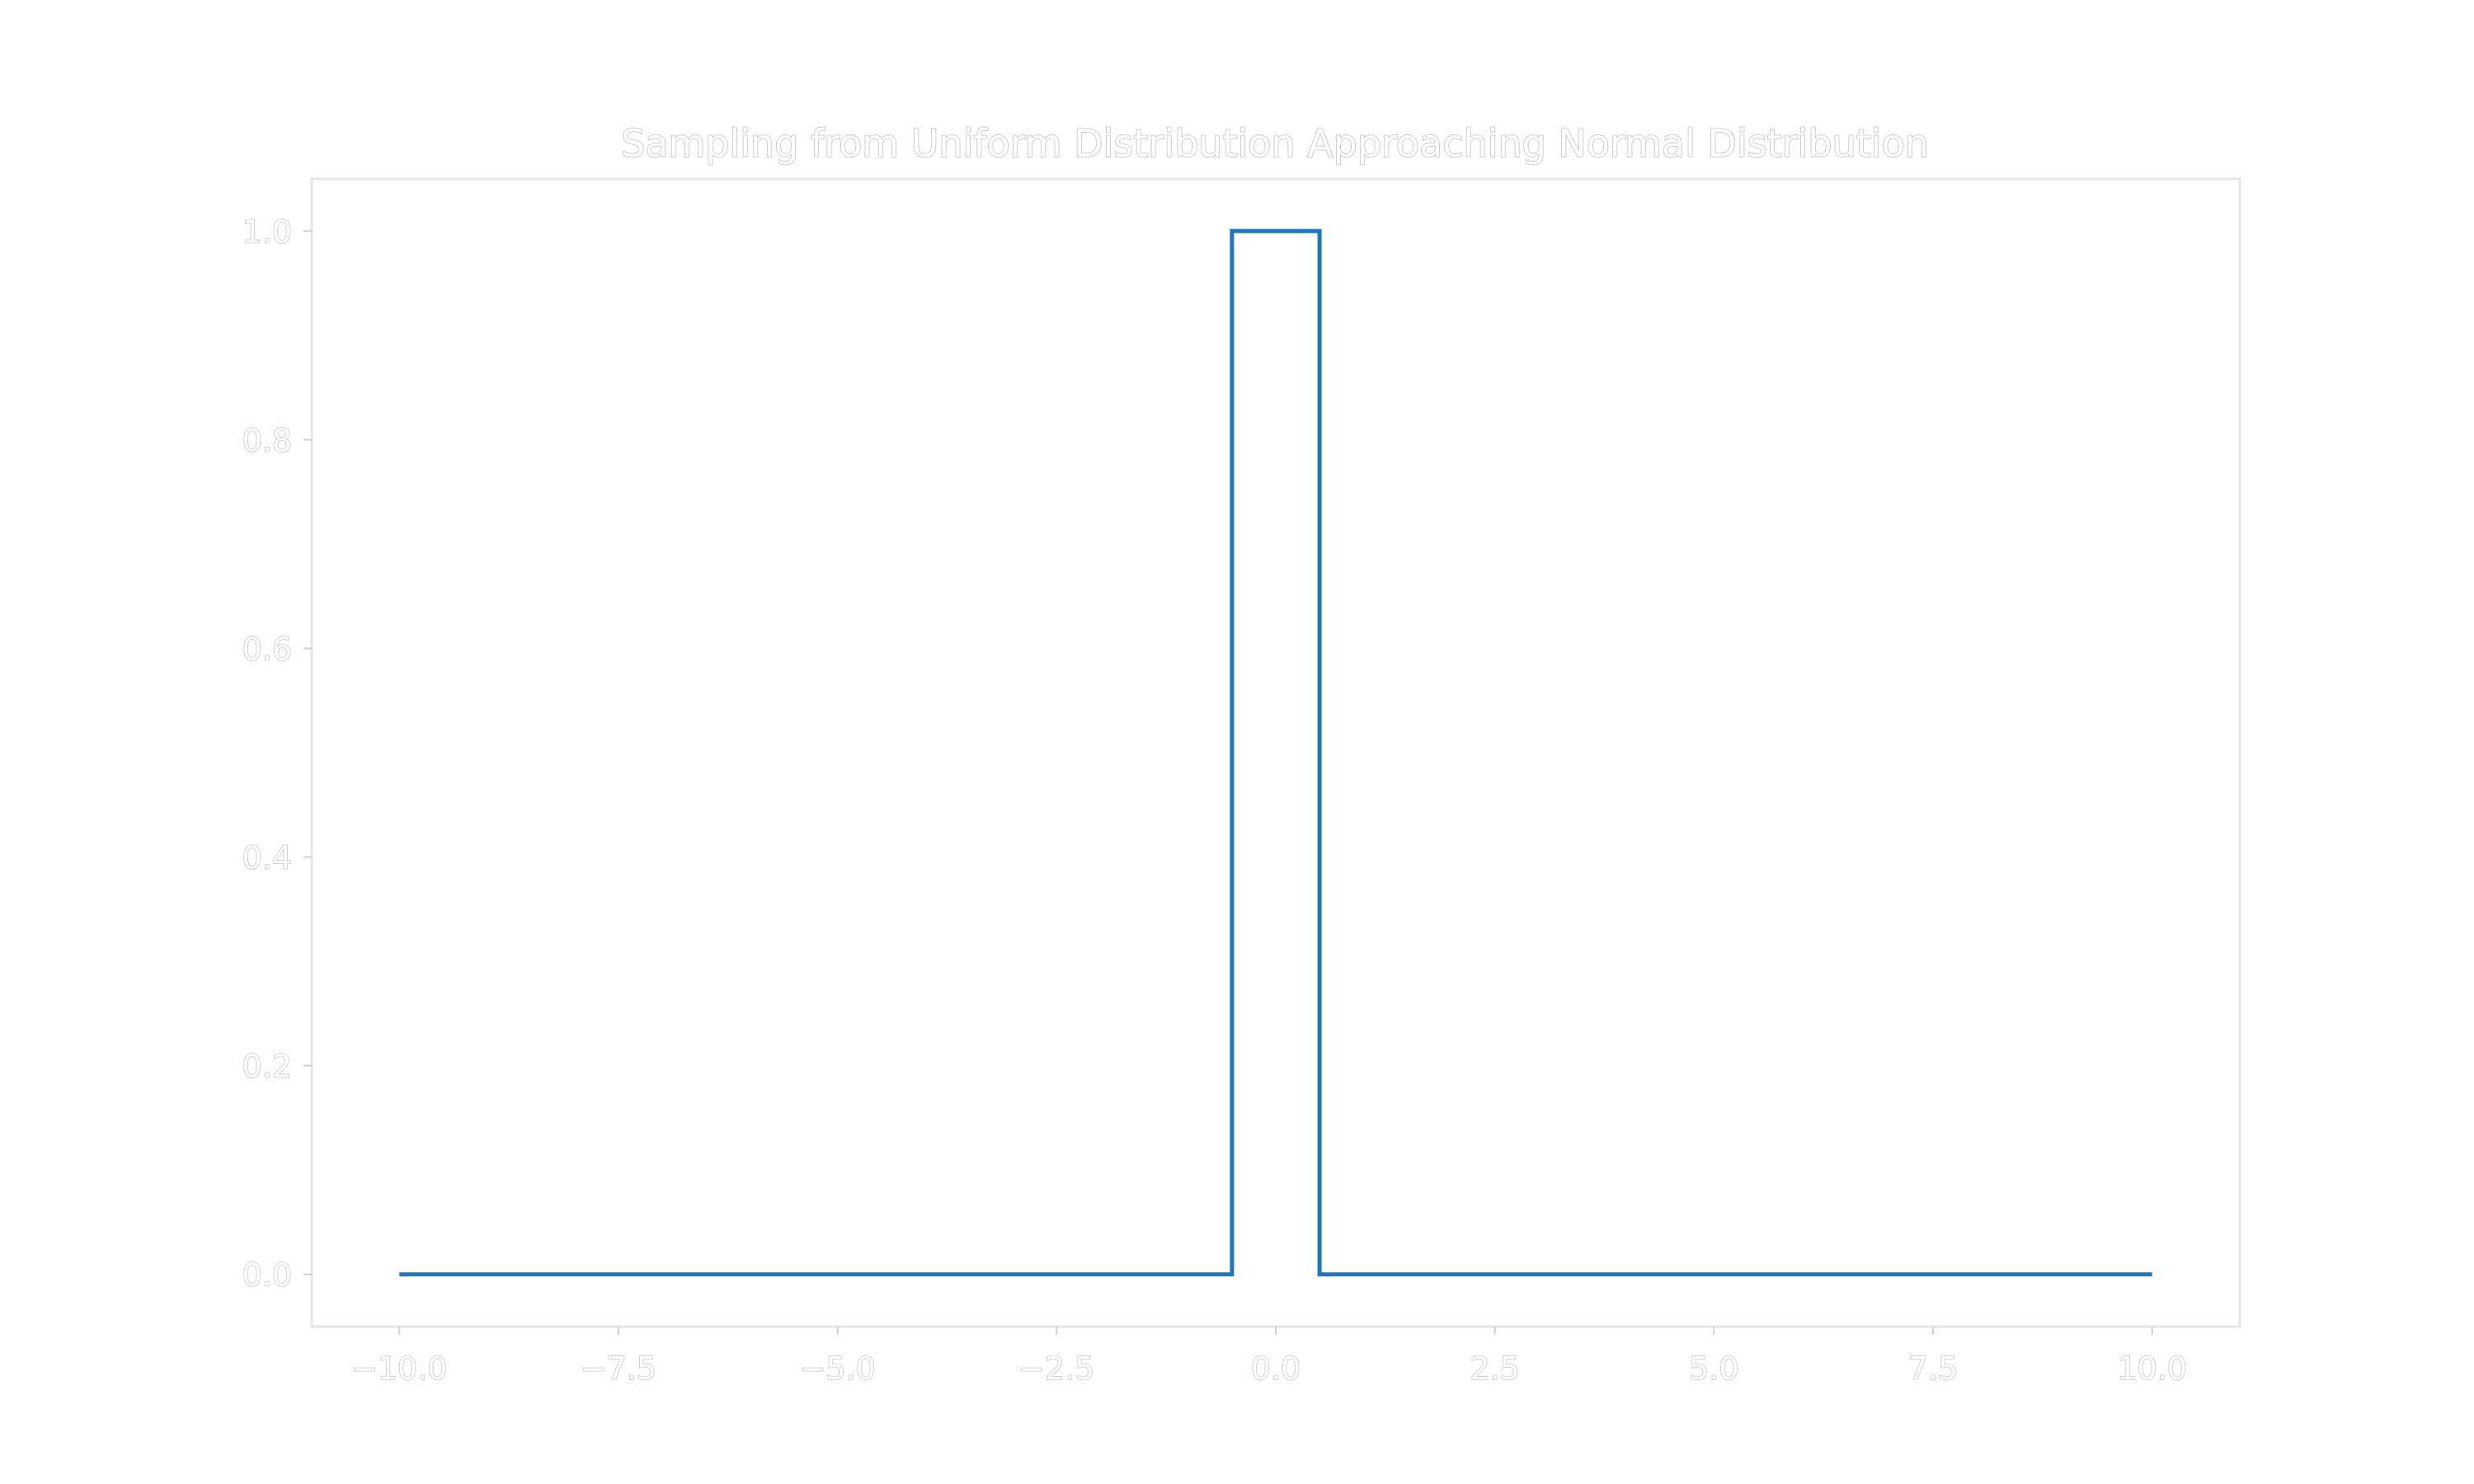 Image resolution: width=2474 pixels, height=1484 pixels. Describe the element at coordinates (267, 649) in the screenshot. I see `y-tick-label: 0.6` at that location.